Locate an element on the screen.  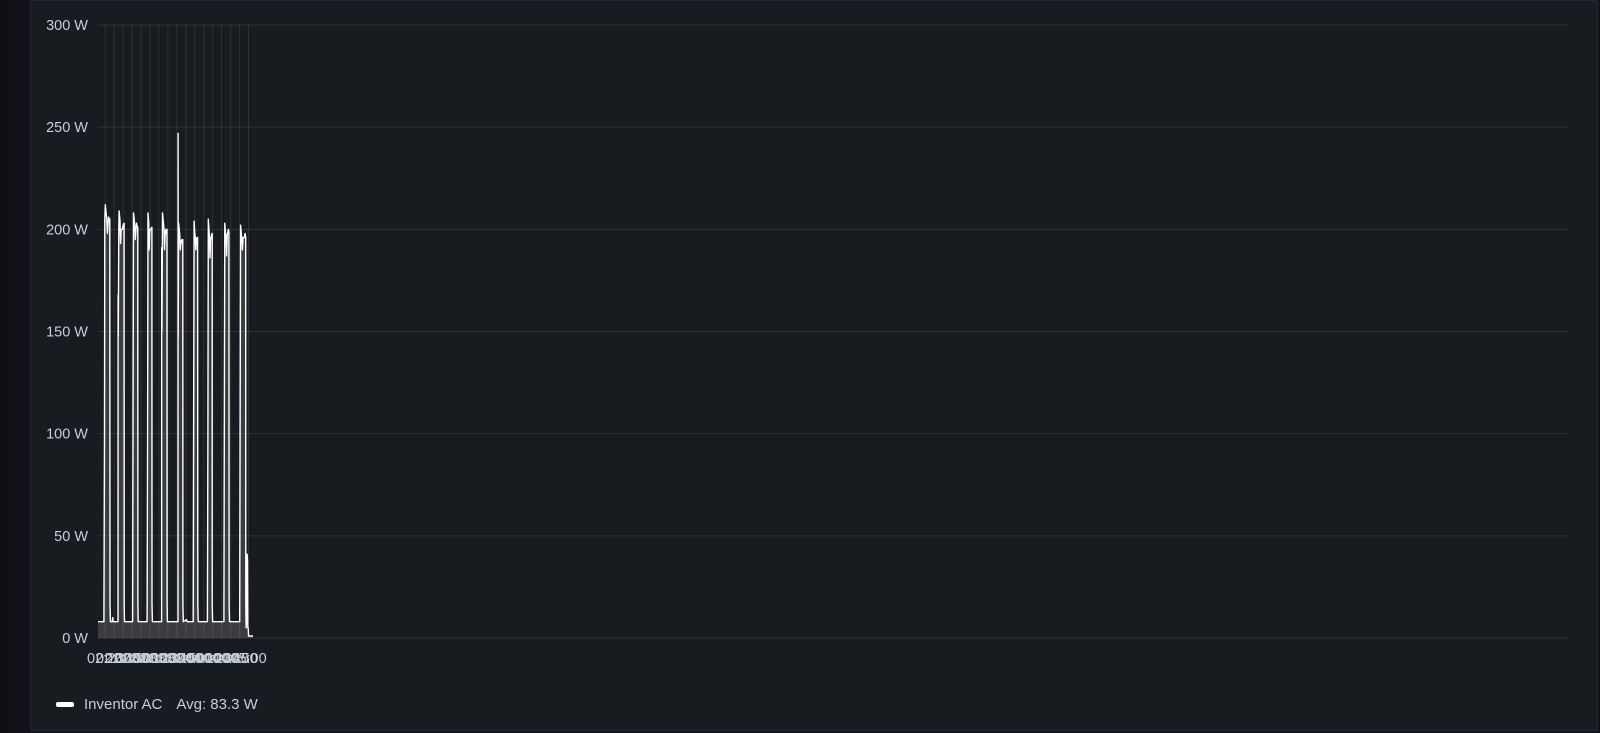
x-tick-label: 02:40 is located at coordinates (123, 659).